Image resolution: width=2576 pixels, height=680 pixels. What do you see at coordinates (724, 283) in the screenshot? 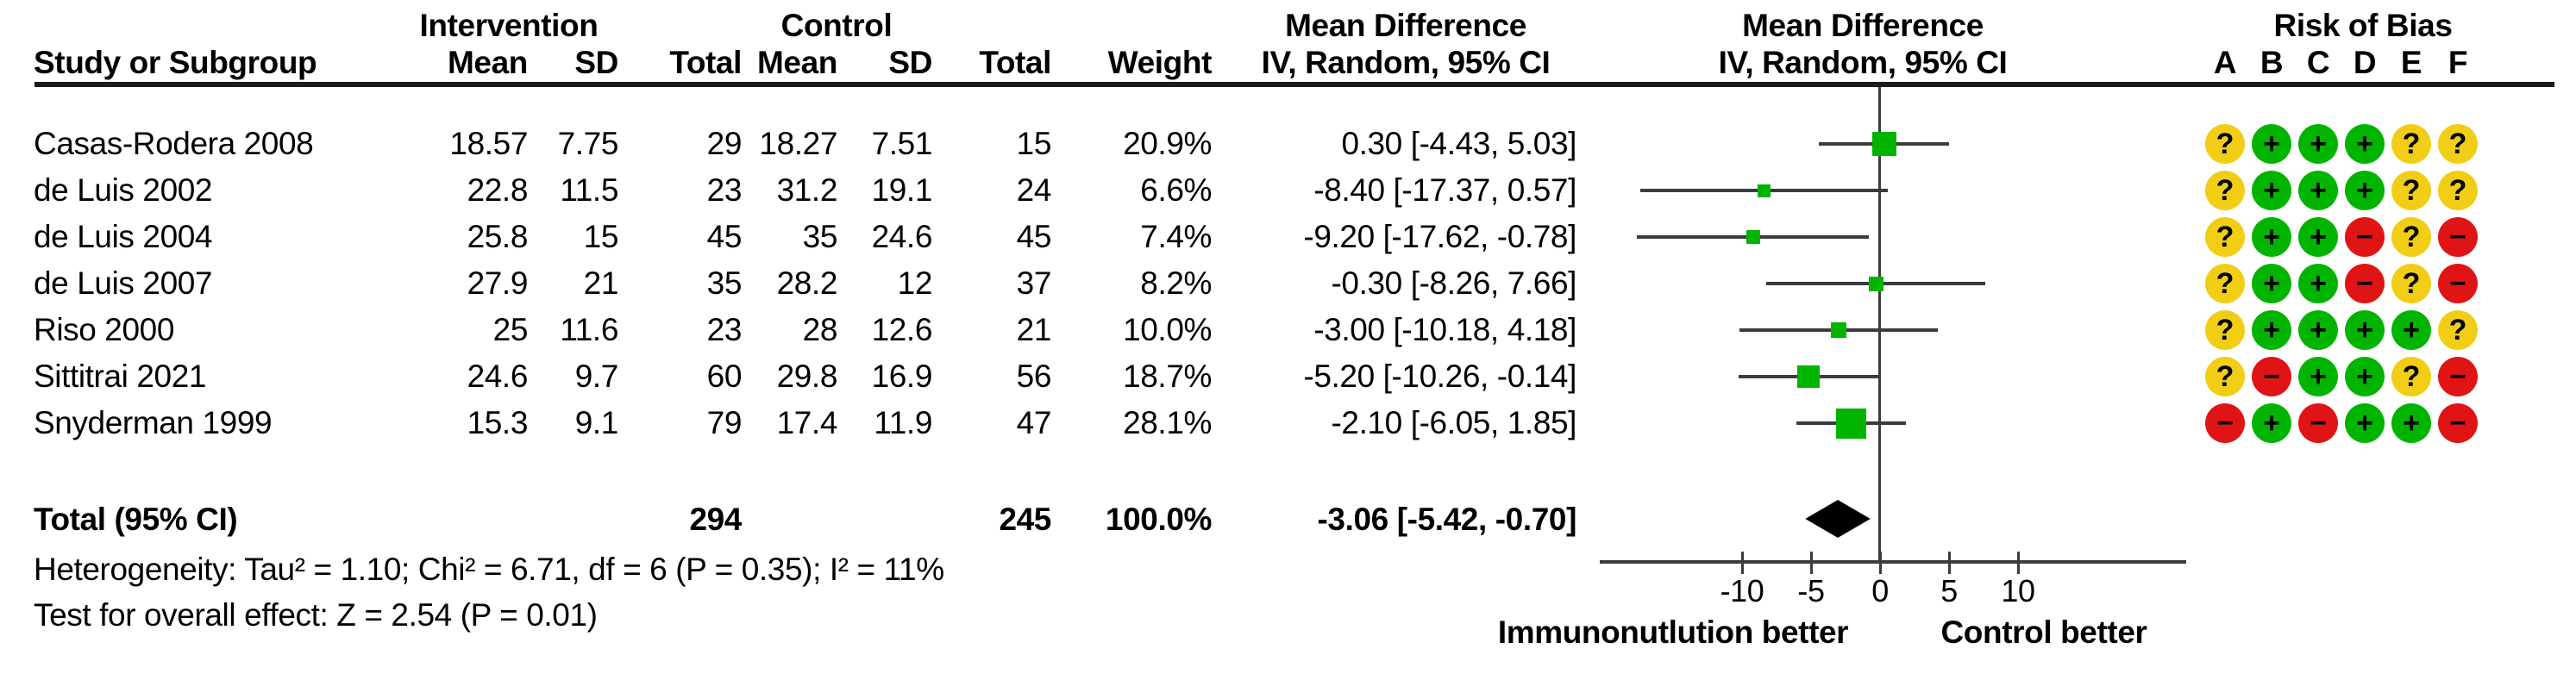
I see `i-total-cell: 35` at bounding box center [724, 283].